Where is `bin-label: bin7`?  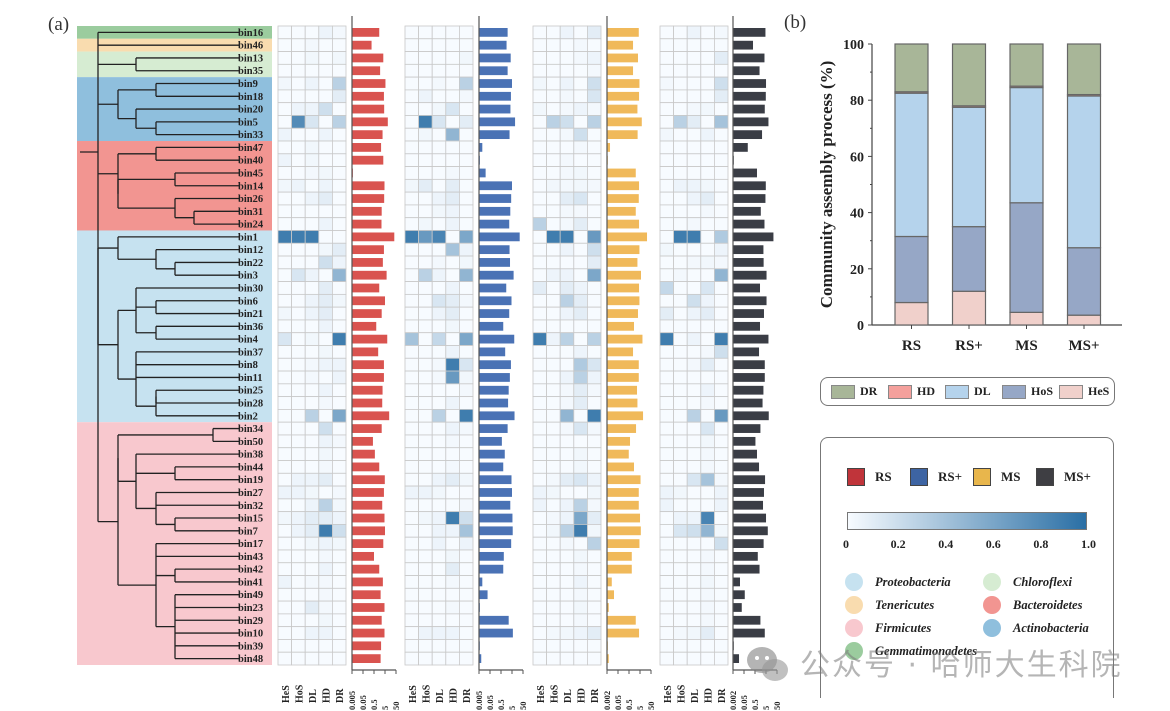 bin-label: bin7 is located at coordinates (248, 531).